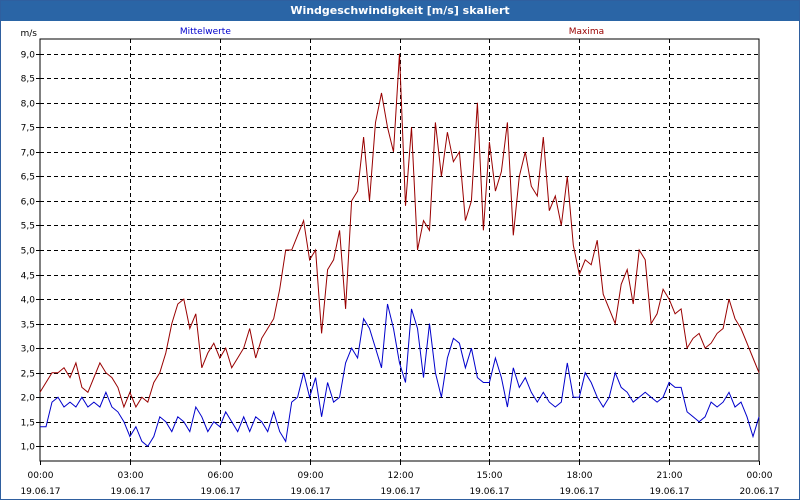 This screenshot has height=501, width=800. I want to click on x-tick-time-label: 03:00, so click(131, 476).